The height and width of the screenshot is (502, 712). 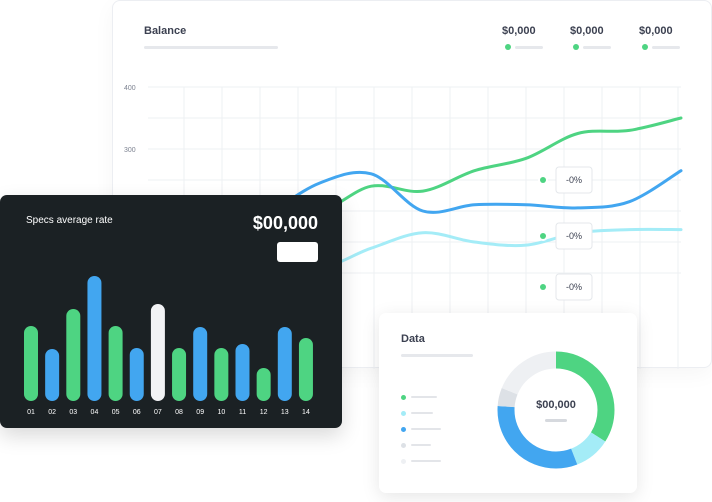 What do you see at coordinates (437, 355) in the screenshot?
I see `data-subtitle-placeholder` at bounding box center [437, 355].